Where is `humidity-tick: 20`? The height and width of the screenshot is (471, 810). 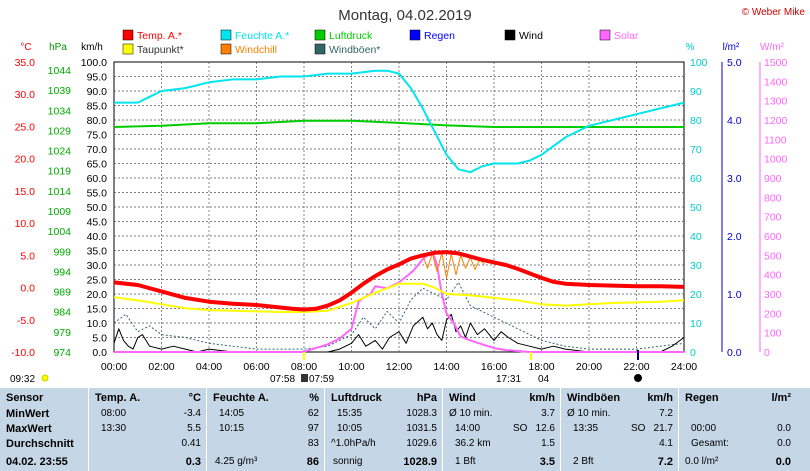 humidity-tick: 20 is located at coordinates (696, 295).